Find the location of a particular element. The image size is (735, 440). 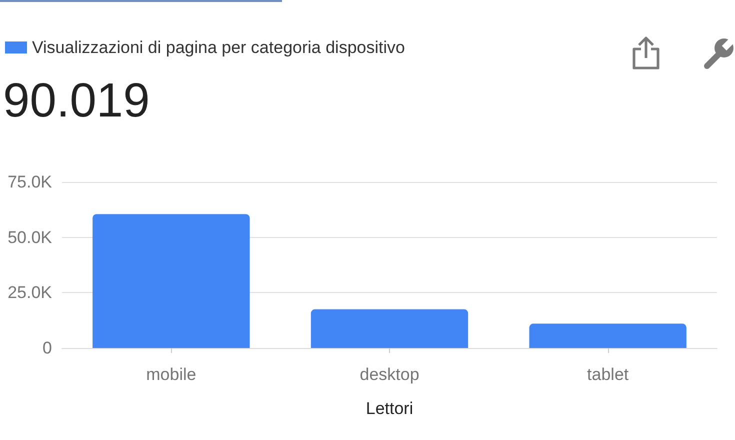

y-tick-label: 50.0K is located at coordinates (30, 237).